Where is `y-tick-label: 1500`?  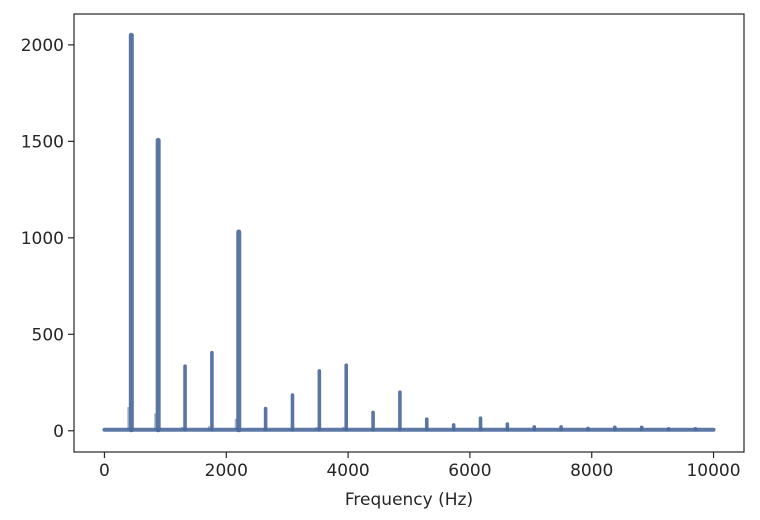
y-tick-label: 1500 is located at coordinates (42, 142).